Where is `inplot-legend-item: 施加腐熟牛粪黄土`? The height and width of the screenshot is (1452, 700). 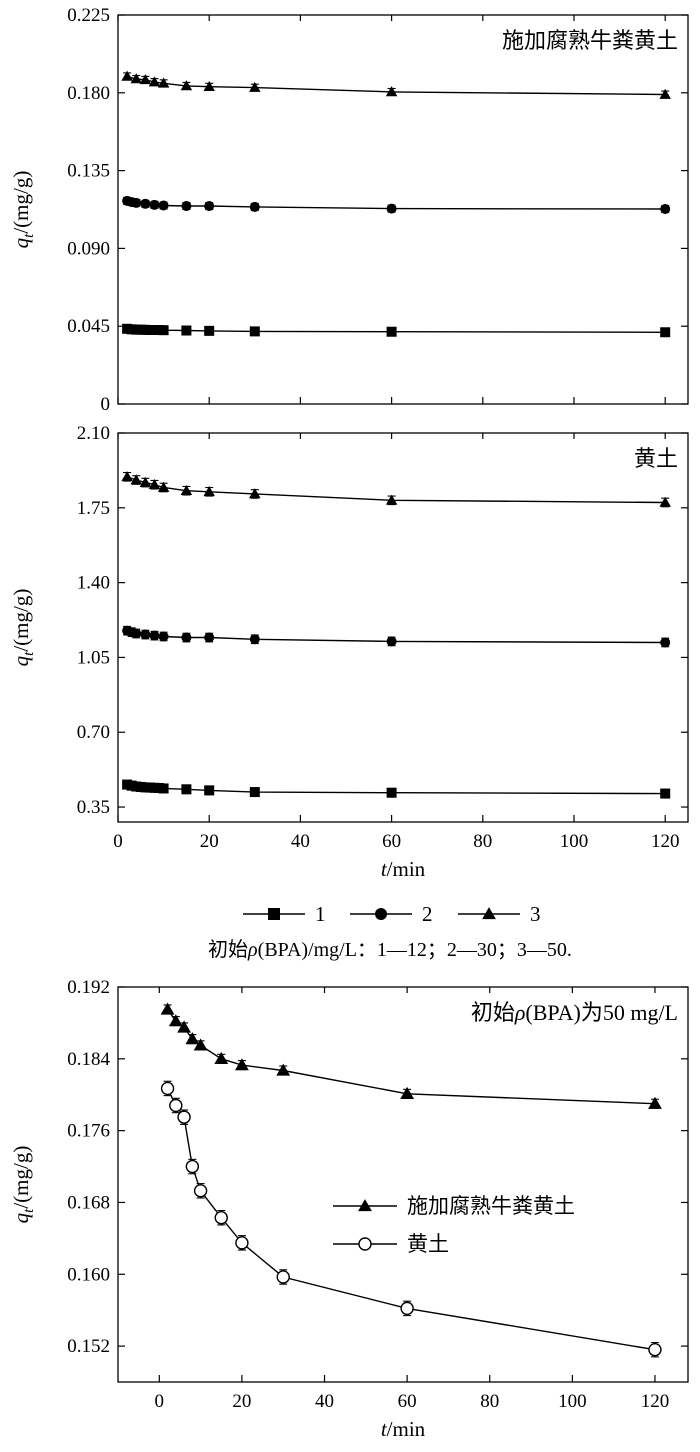 inplot-legend-item: 施加腐熟牛粪黄土 is located at coordinates (454, 1206).